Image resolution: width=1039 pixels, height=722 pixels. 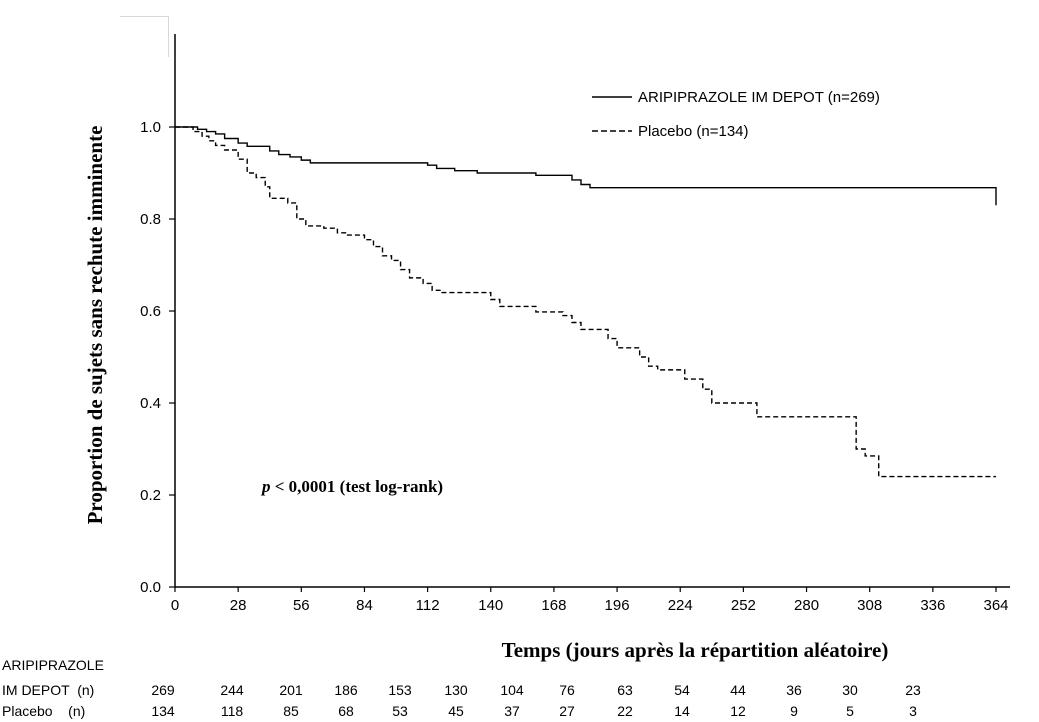 What do you see at coordinates (913, 711) in the screenshot?
I see `risk-value-placebo: 3` at bounding box center [913, 711].